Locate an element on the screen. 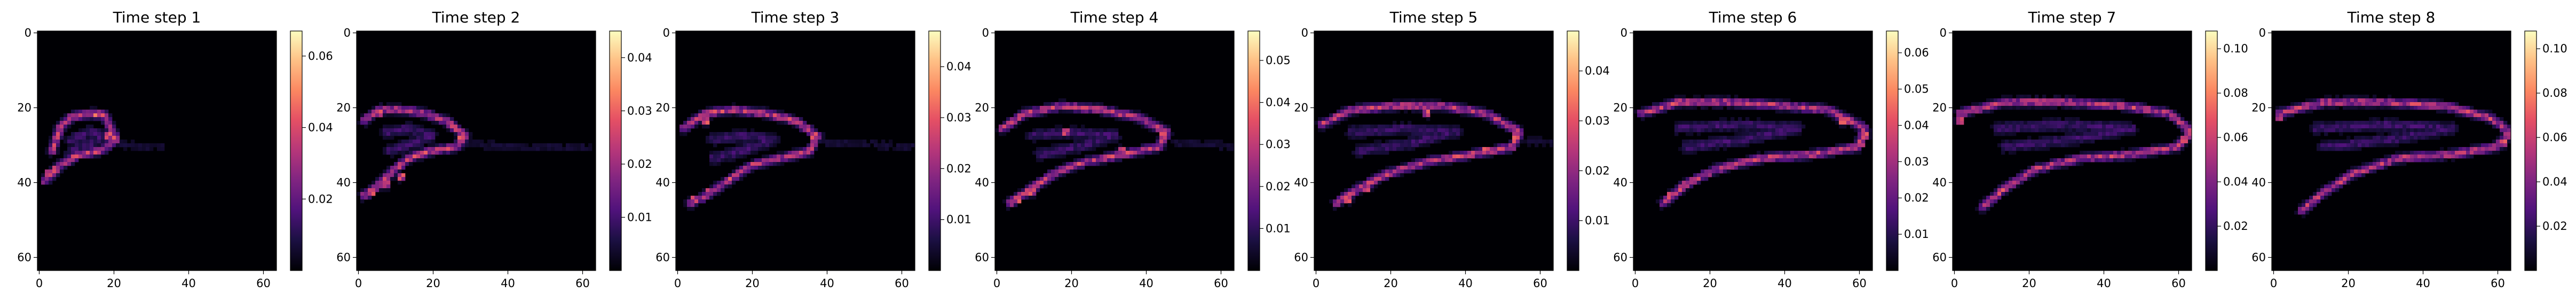 This screenshot has height=301, width=2576. x-tick-label: 60 is located at coordinates (263, 283).